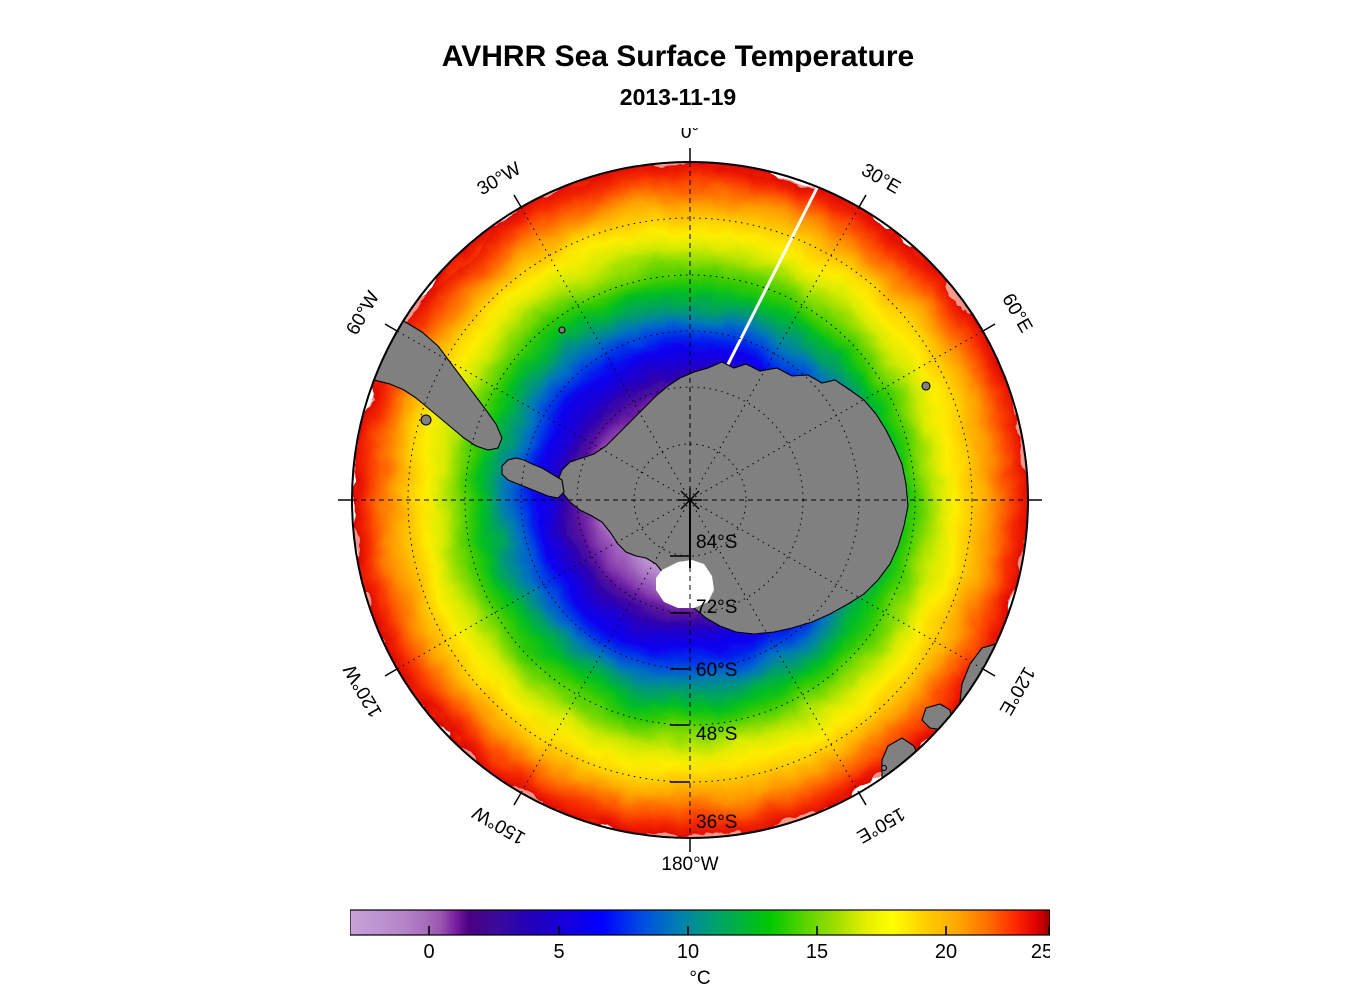 The image size is (1356, 1000). I want to click on antarctic-peninsula, so click(533, 478).